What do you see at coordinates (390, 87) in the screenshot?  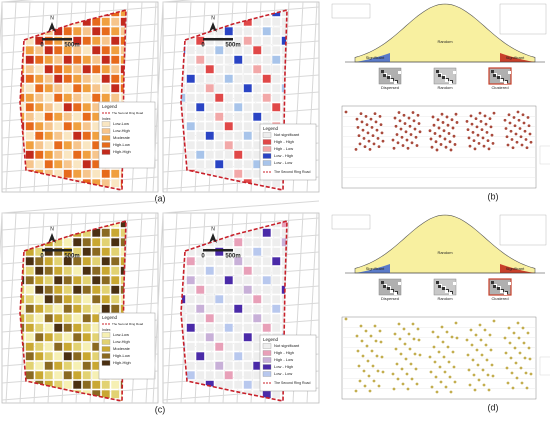 I see `pattern-label: Dispersed` at bounding box center [390, 87].